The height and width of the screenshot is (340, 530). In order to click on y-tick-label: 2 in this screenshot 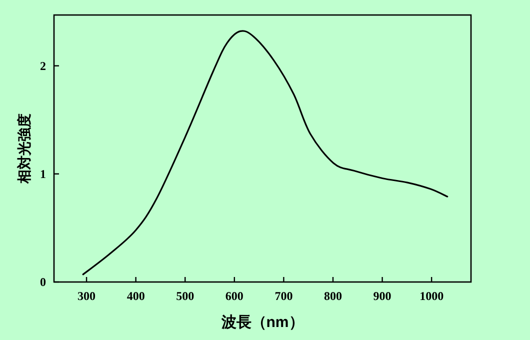, I will do `click(43, 65)`.